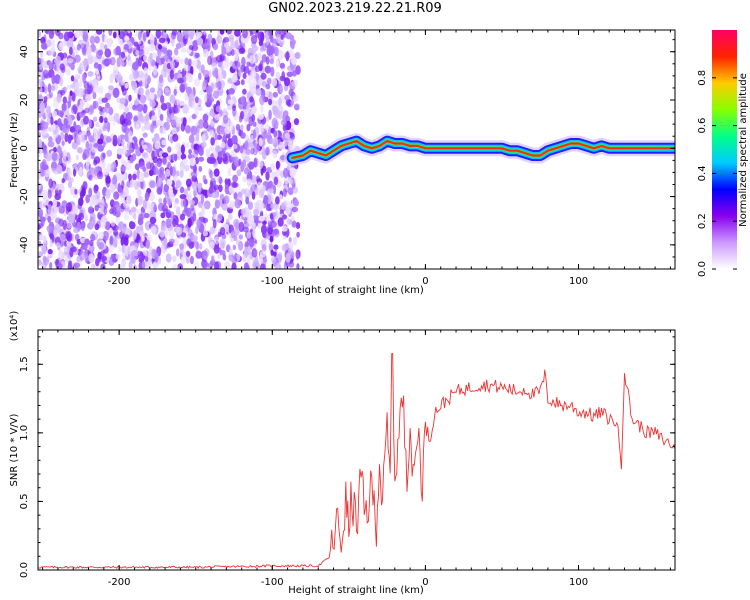 The width and height of the screenshot is (750, 600). Describe the element at coordinates (14, 150) in the screenshot. I see `top-y-axis-label: Frequency (Hz)` at that location.